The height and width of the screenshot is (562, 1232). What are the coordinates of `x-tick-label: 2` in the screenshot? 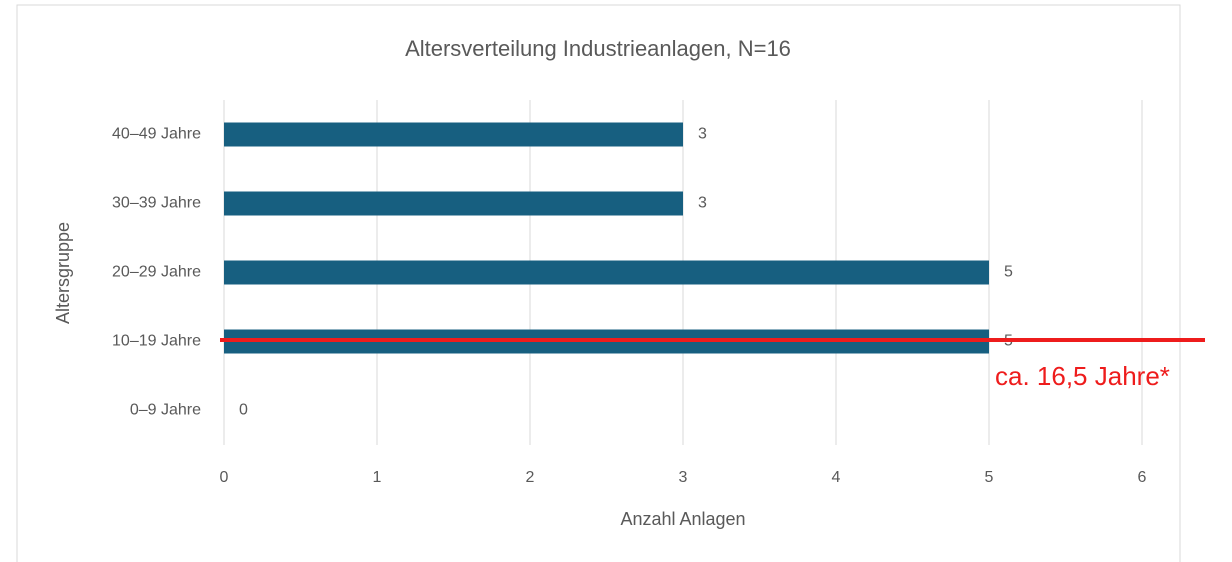 It's located at (530, 477).